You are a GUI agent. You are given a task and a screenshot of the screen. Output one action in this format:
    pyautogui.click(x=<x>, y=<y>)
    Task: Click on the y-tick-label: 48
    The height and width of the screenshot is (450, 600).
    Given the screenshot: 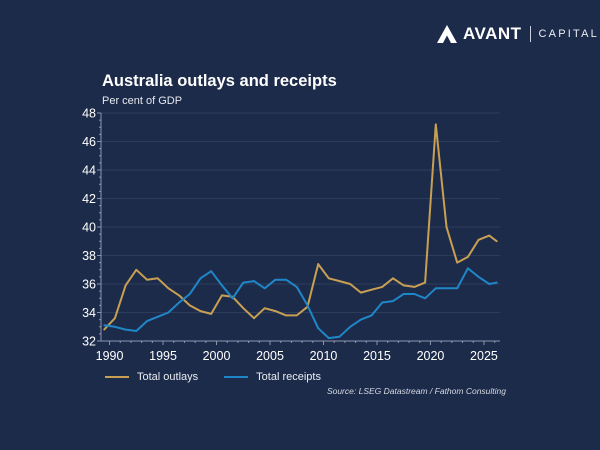 What is the action you would take?
    pyautogui.click(x=89, y=114)
    